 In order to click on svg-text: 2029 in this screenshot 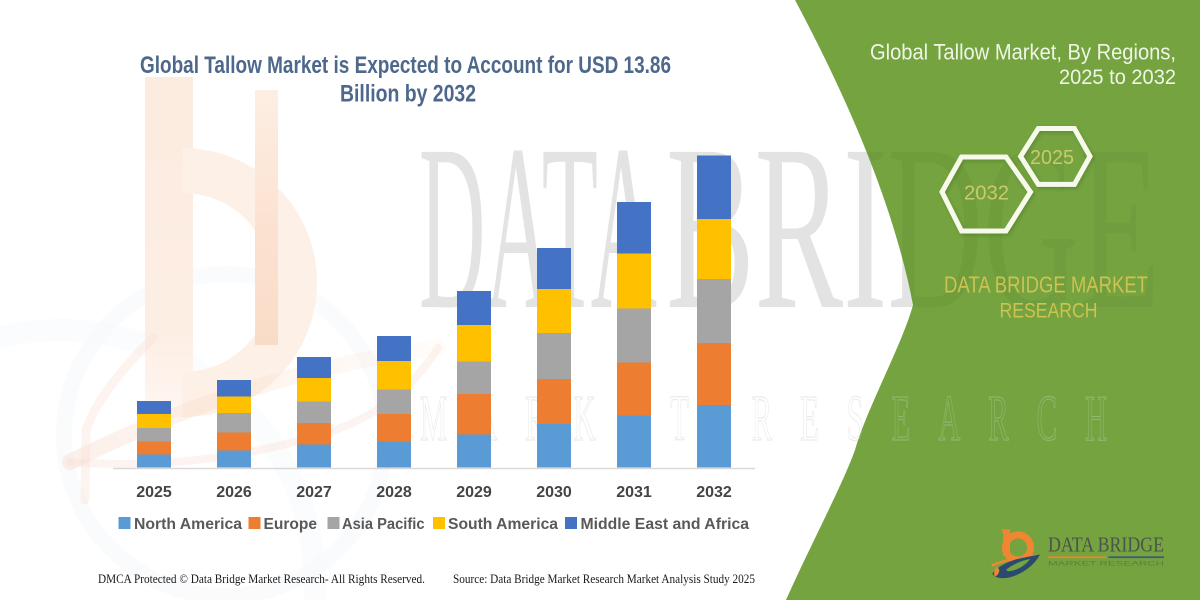, I will do `click(474, 492)`.